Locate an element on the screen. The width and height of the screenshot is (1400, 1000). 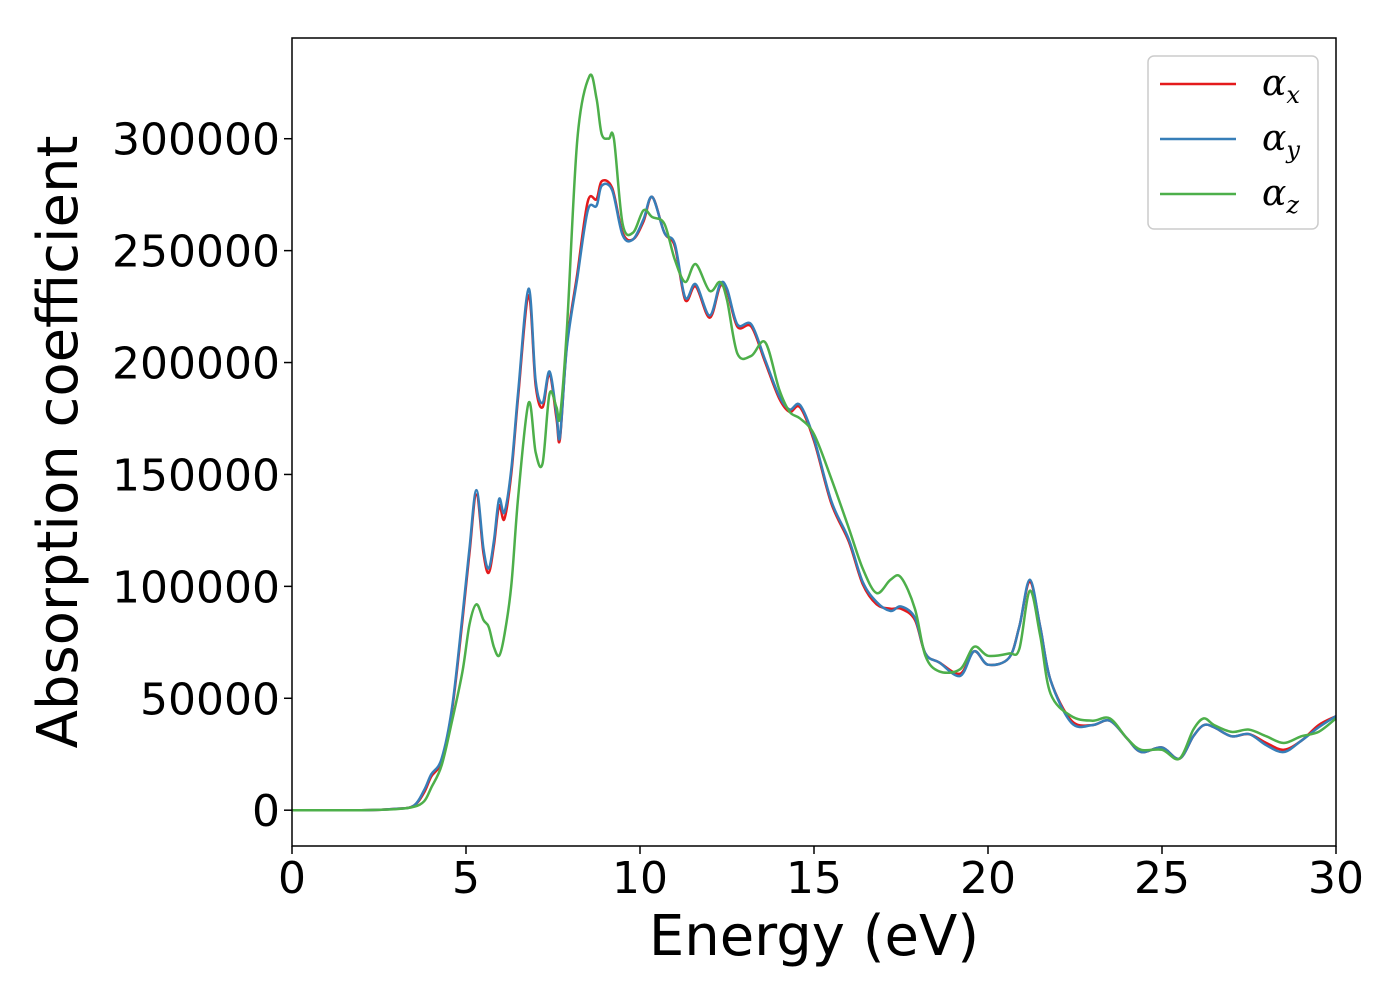
x-tick-label: 25 is located at coordinates (1162, 878).